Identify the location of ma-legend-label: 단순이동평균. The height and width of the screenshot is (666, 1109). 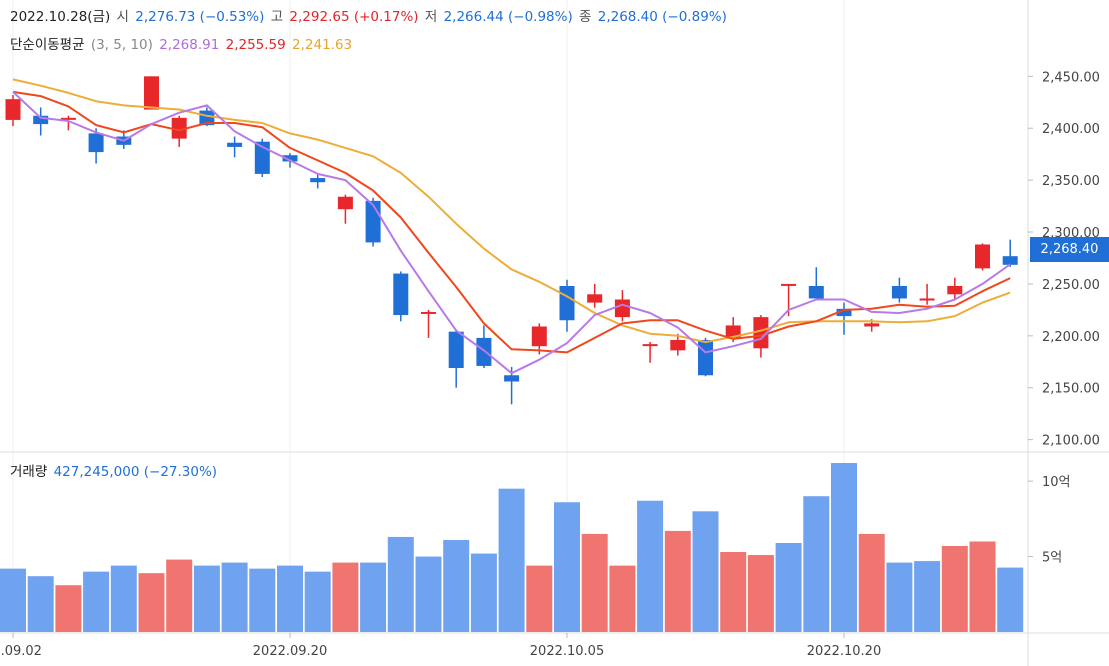
(47, 45).